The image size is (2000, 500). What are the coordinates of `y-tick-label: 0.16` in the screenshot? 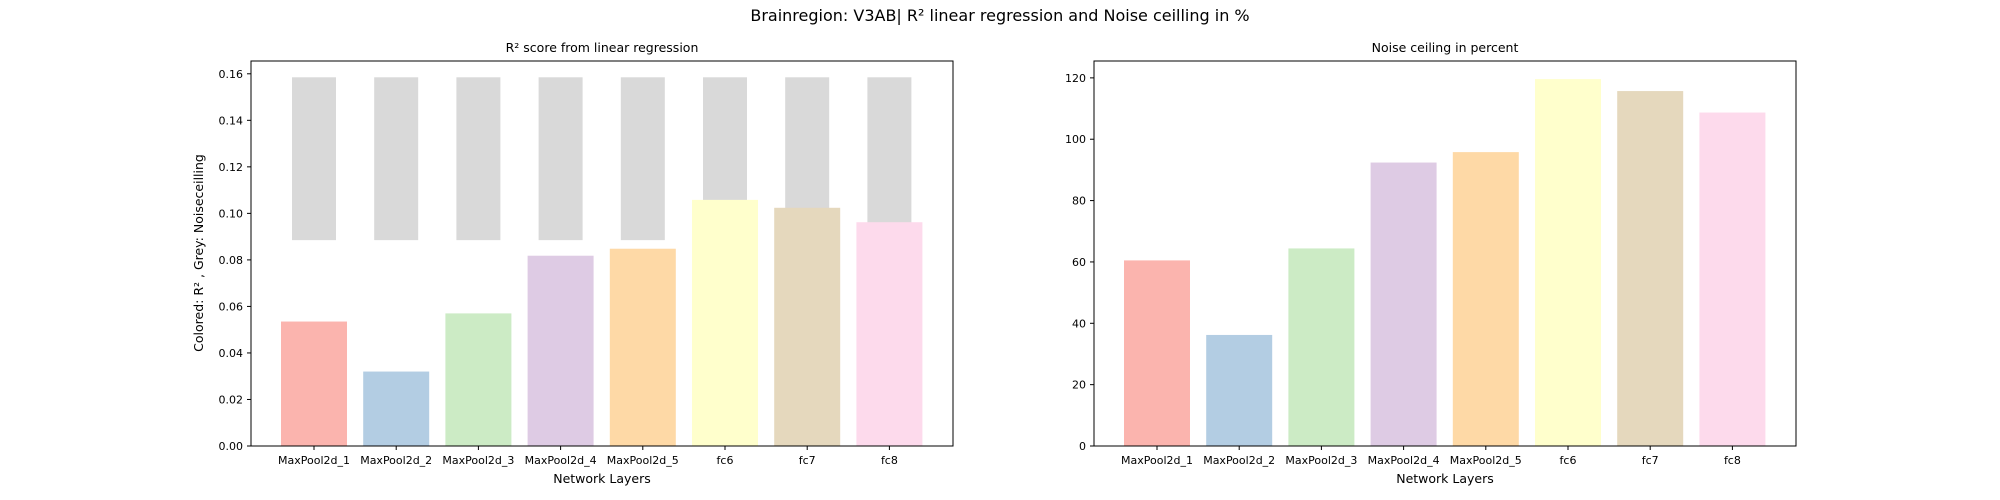 It's located at (231, 74).